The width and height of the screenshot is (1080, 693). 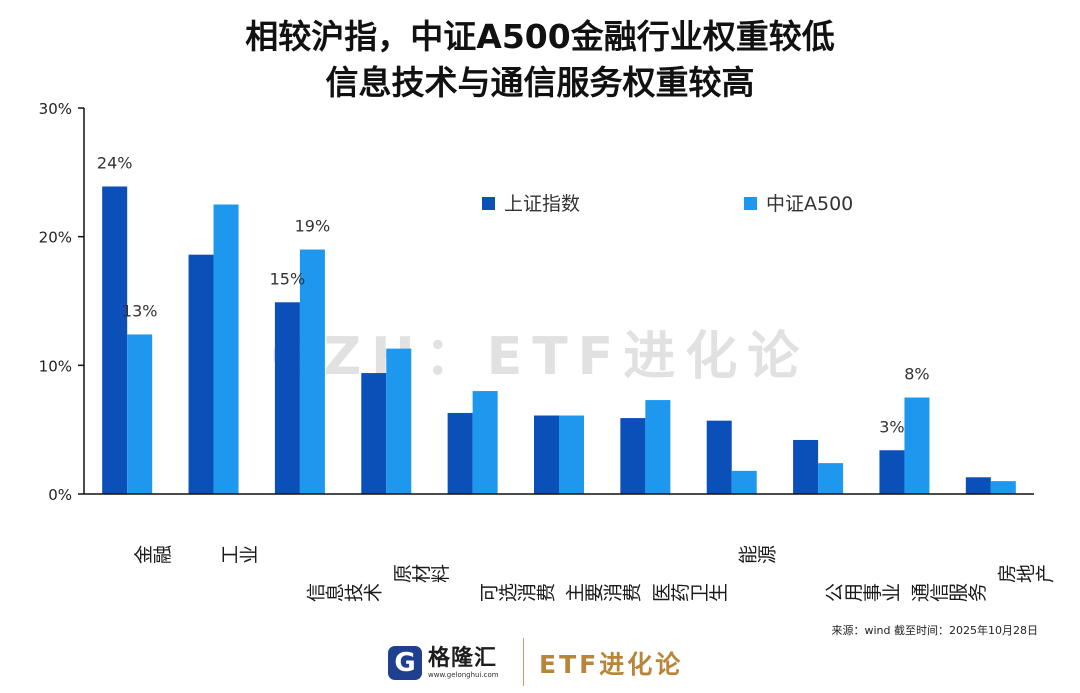 I want to click on data-label: 13%, so click(x=140, y=310).